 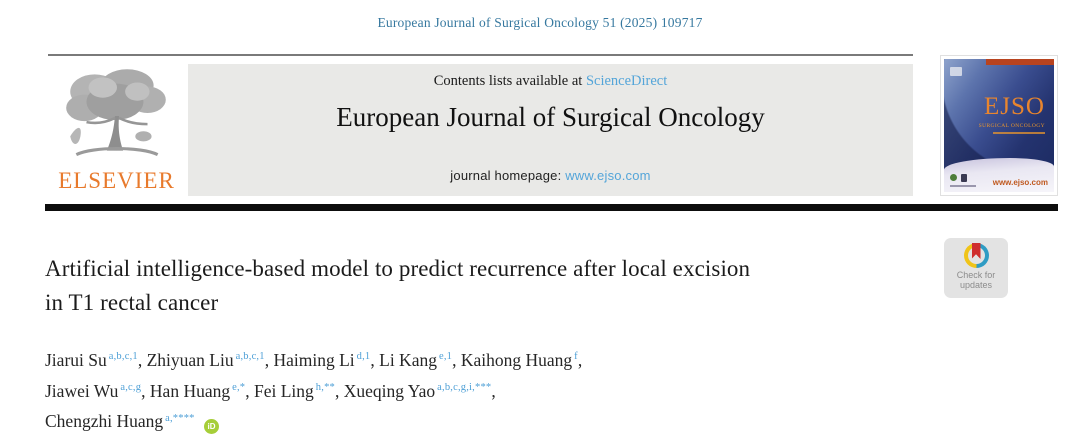 I want to click on author: Kaihong Huang f,, so click(x=521, y=360).